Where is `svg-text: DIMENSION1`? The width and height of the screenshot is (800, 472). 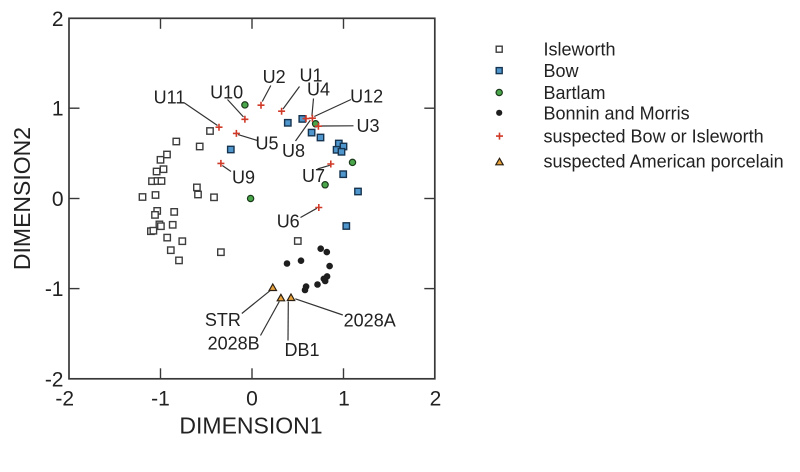
svg-text: DIMENSION1 is located at coordinates (250, 425).